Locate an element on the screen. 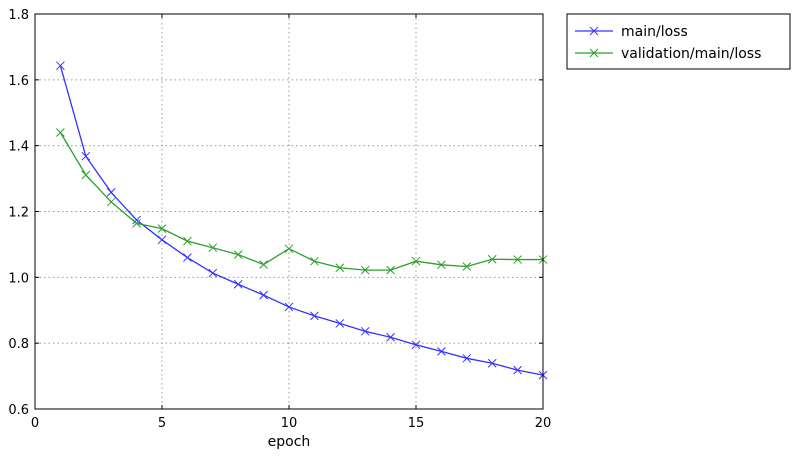  legend-item: main/loss is located at coordinates (631, 32).